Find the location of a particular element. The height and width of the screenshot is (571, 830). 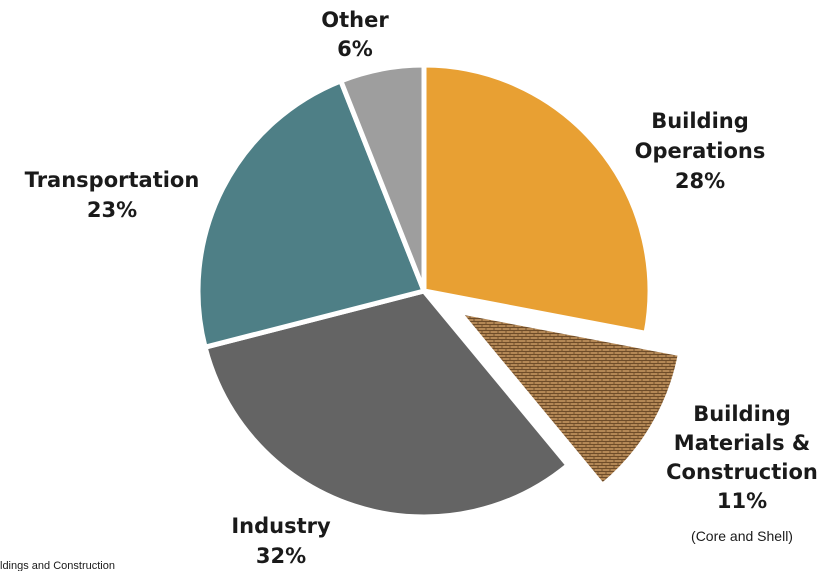

label-industry: Industry 32% is located at coordinates (281, 541).